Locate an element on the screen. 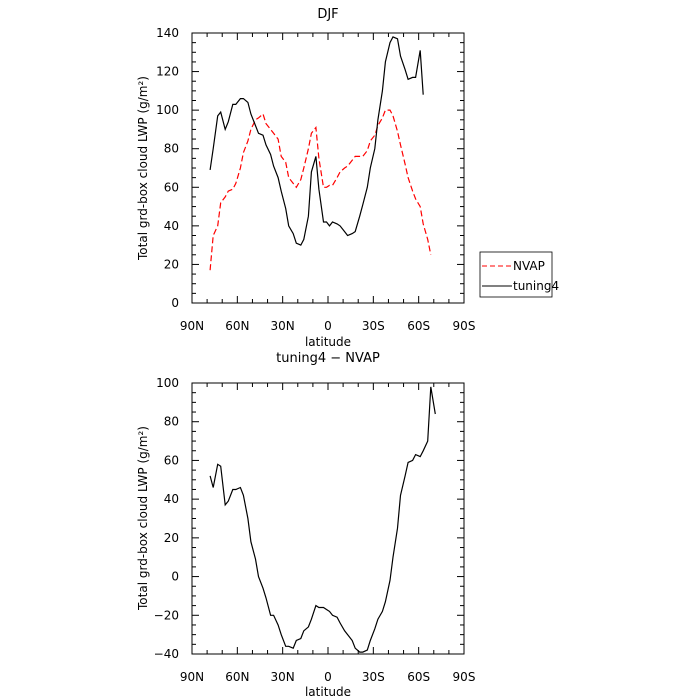 This screenshot has height=700, width=700. series-line-nvap is located at coordinates (320, 190).